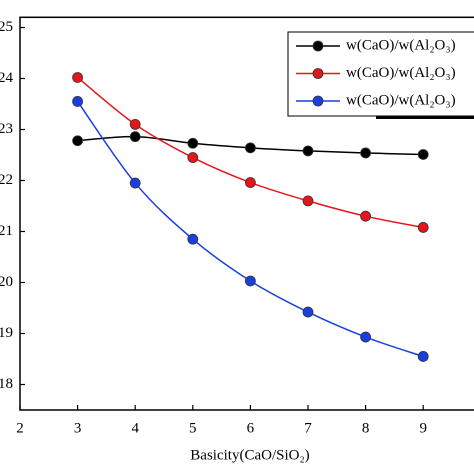 Image resolution: width=474 pixels, height=474 pixels. What do you see at coordinates (249, 455) in the screenshot?
I see `x-axis-label: Basicity(CaO/SiO₂)` at bounding box center [249, 455].